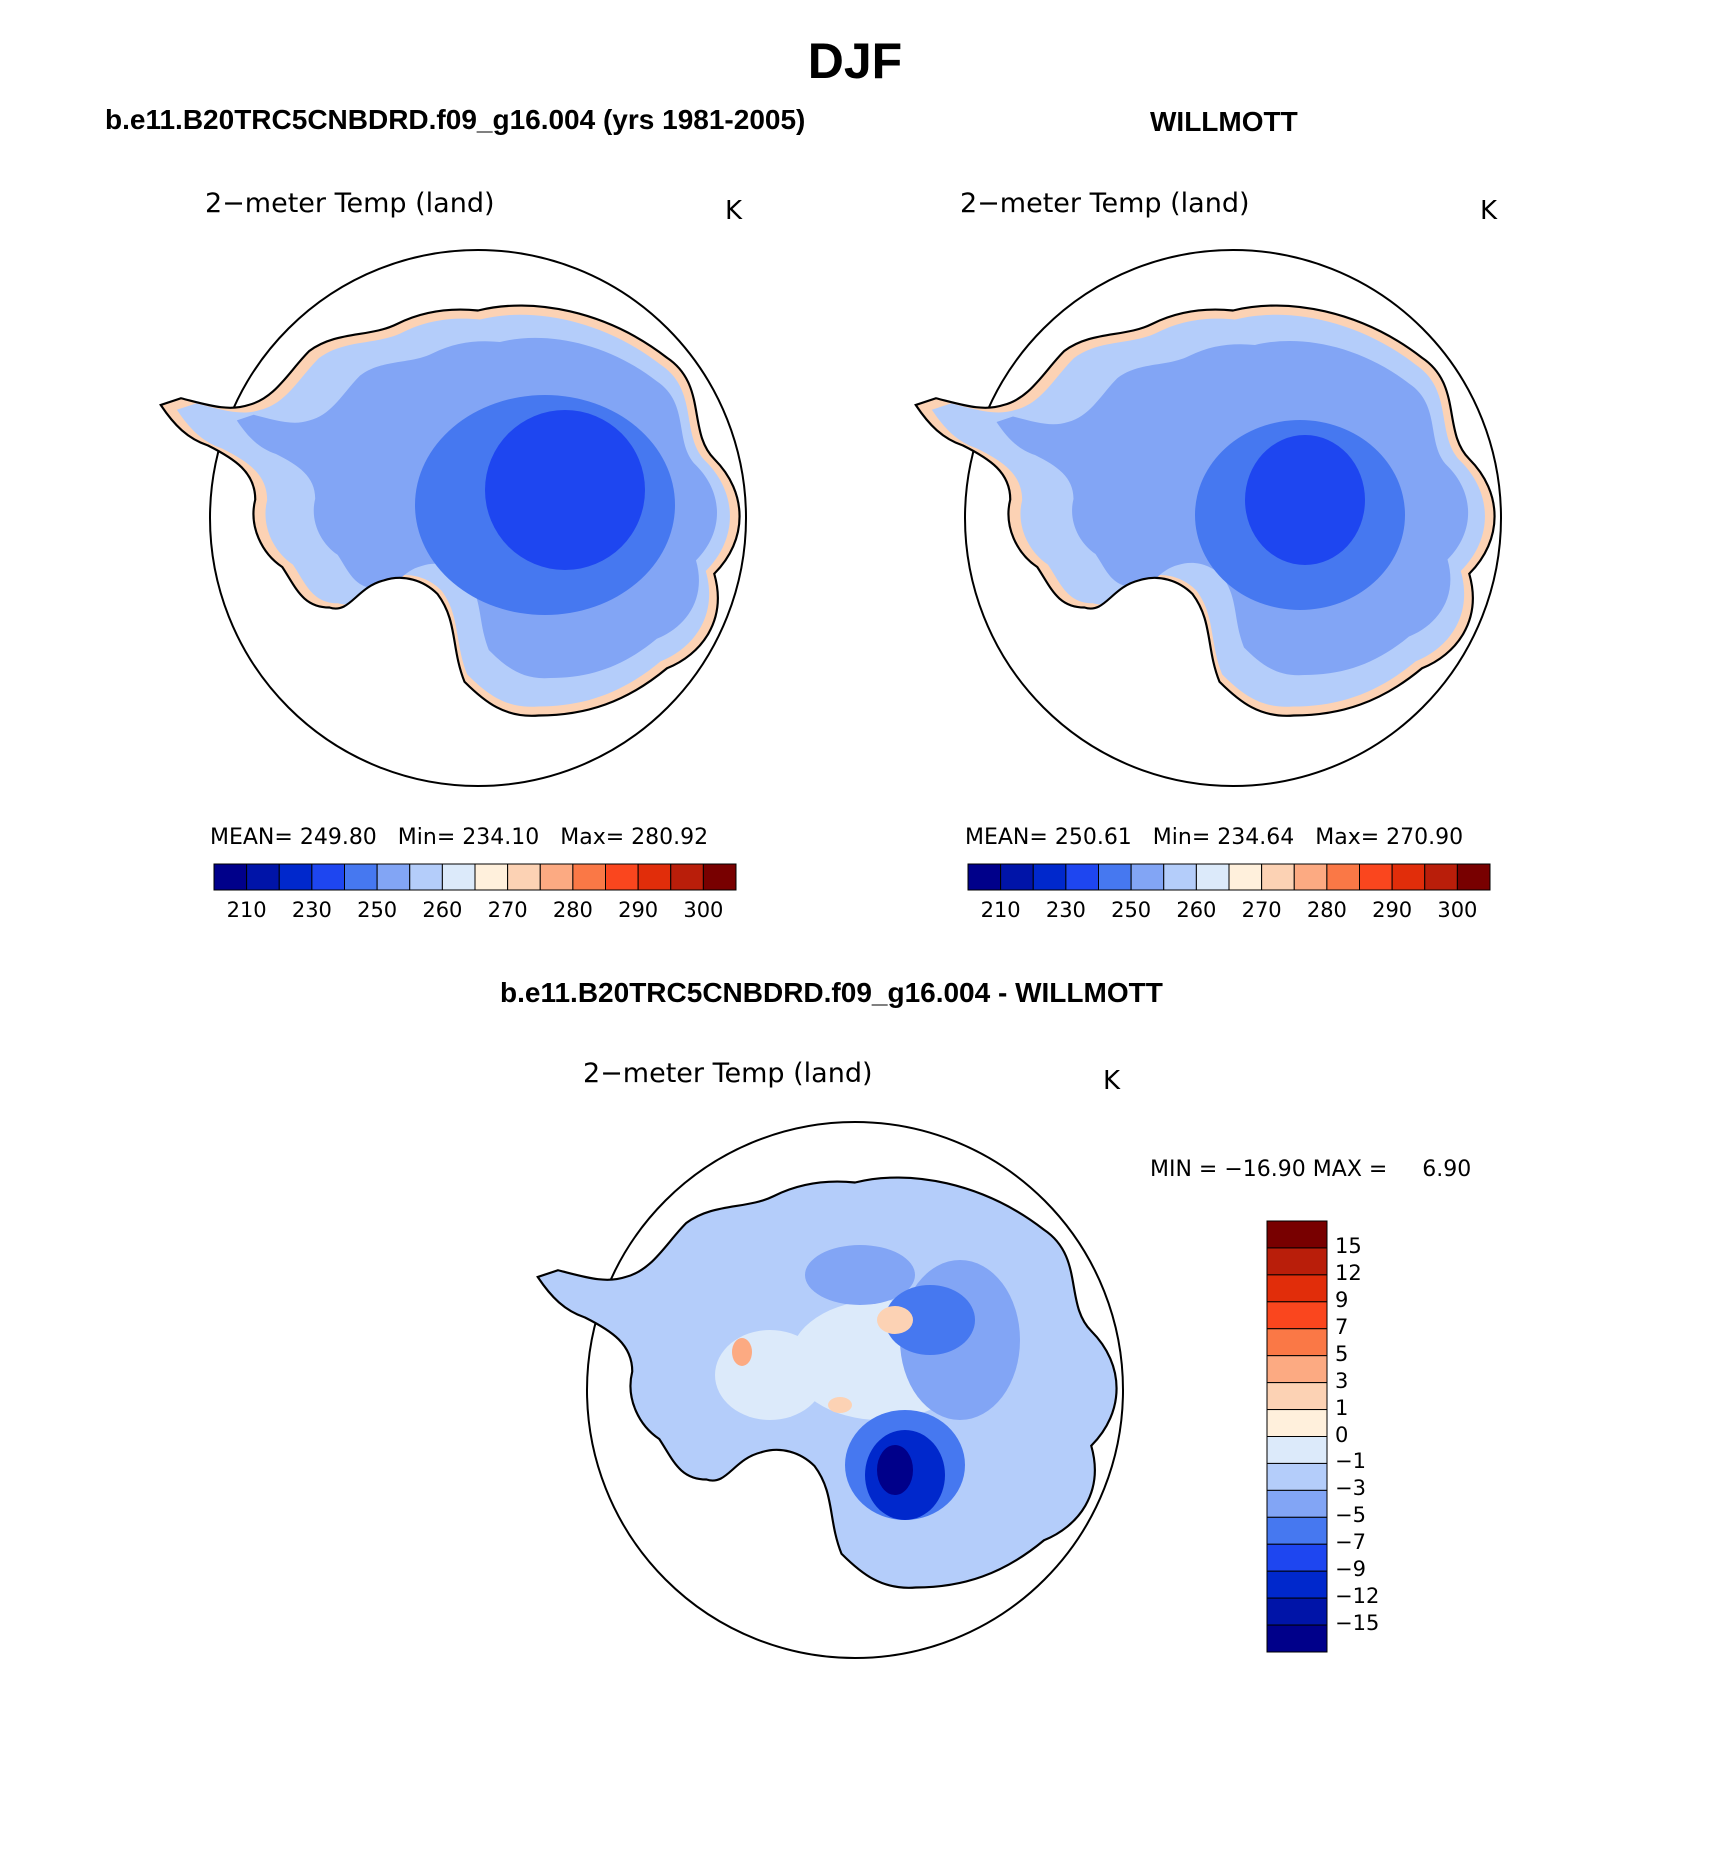  What do you see at coordinates (1350, 1169) in the screenshot?
I see `diff-max-label: MAX =` at bounding box center [1350, 1169].